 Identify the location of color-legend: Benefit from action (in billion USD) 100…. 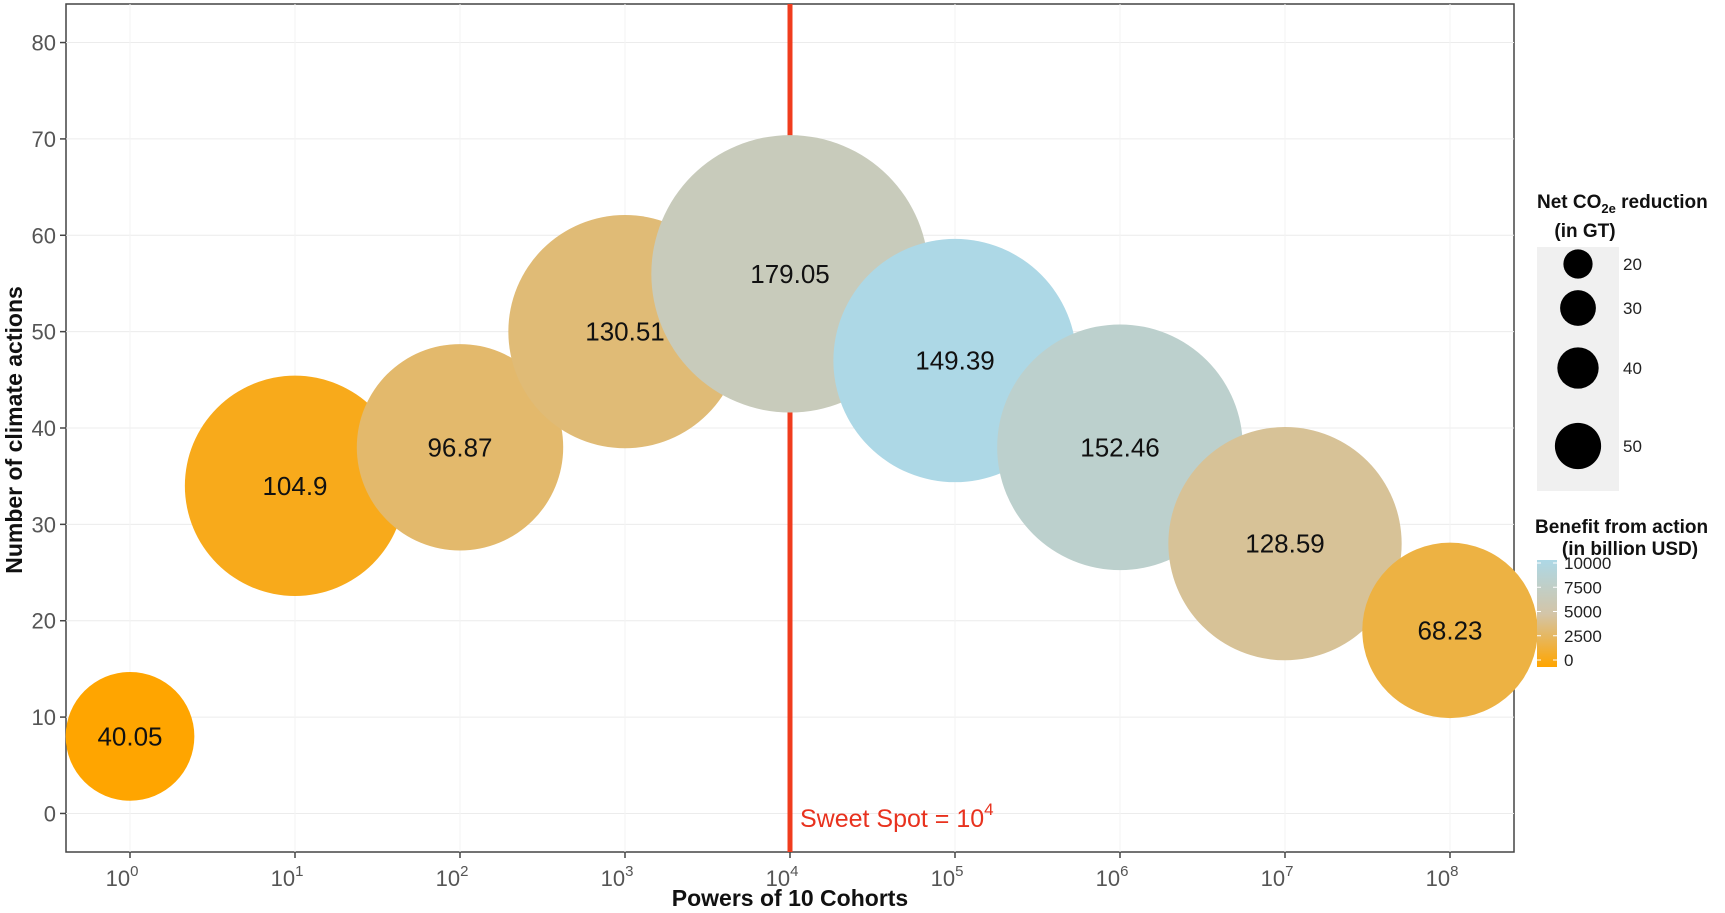
(1621, 593).